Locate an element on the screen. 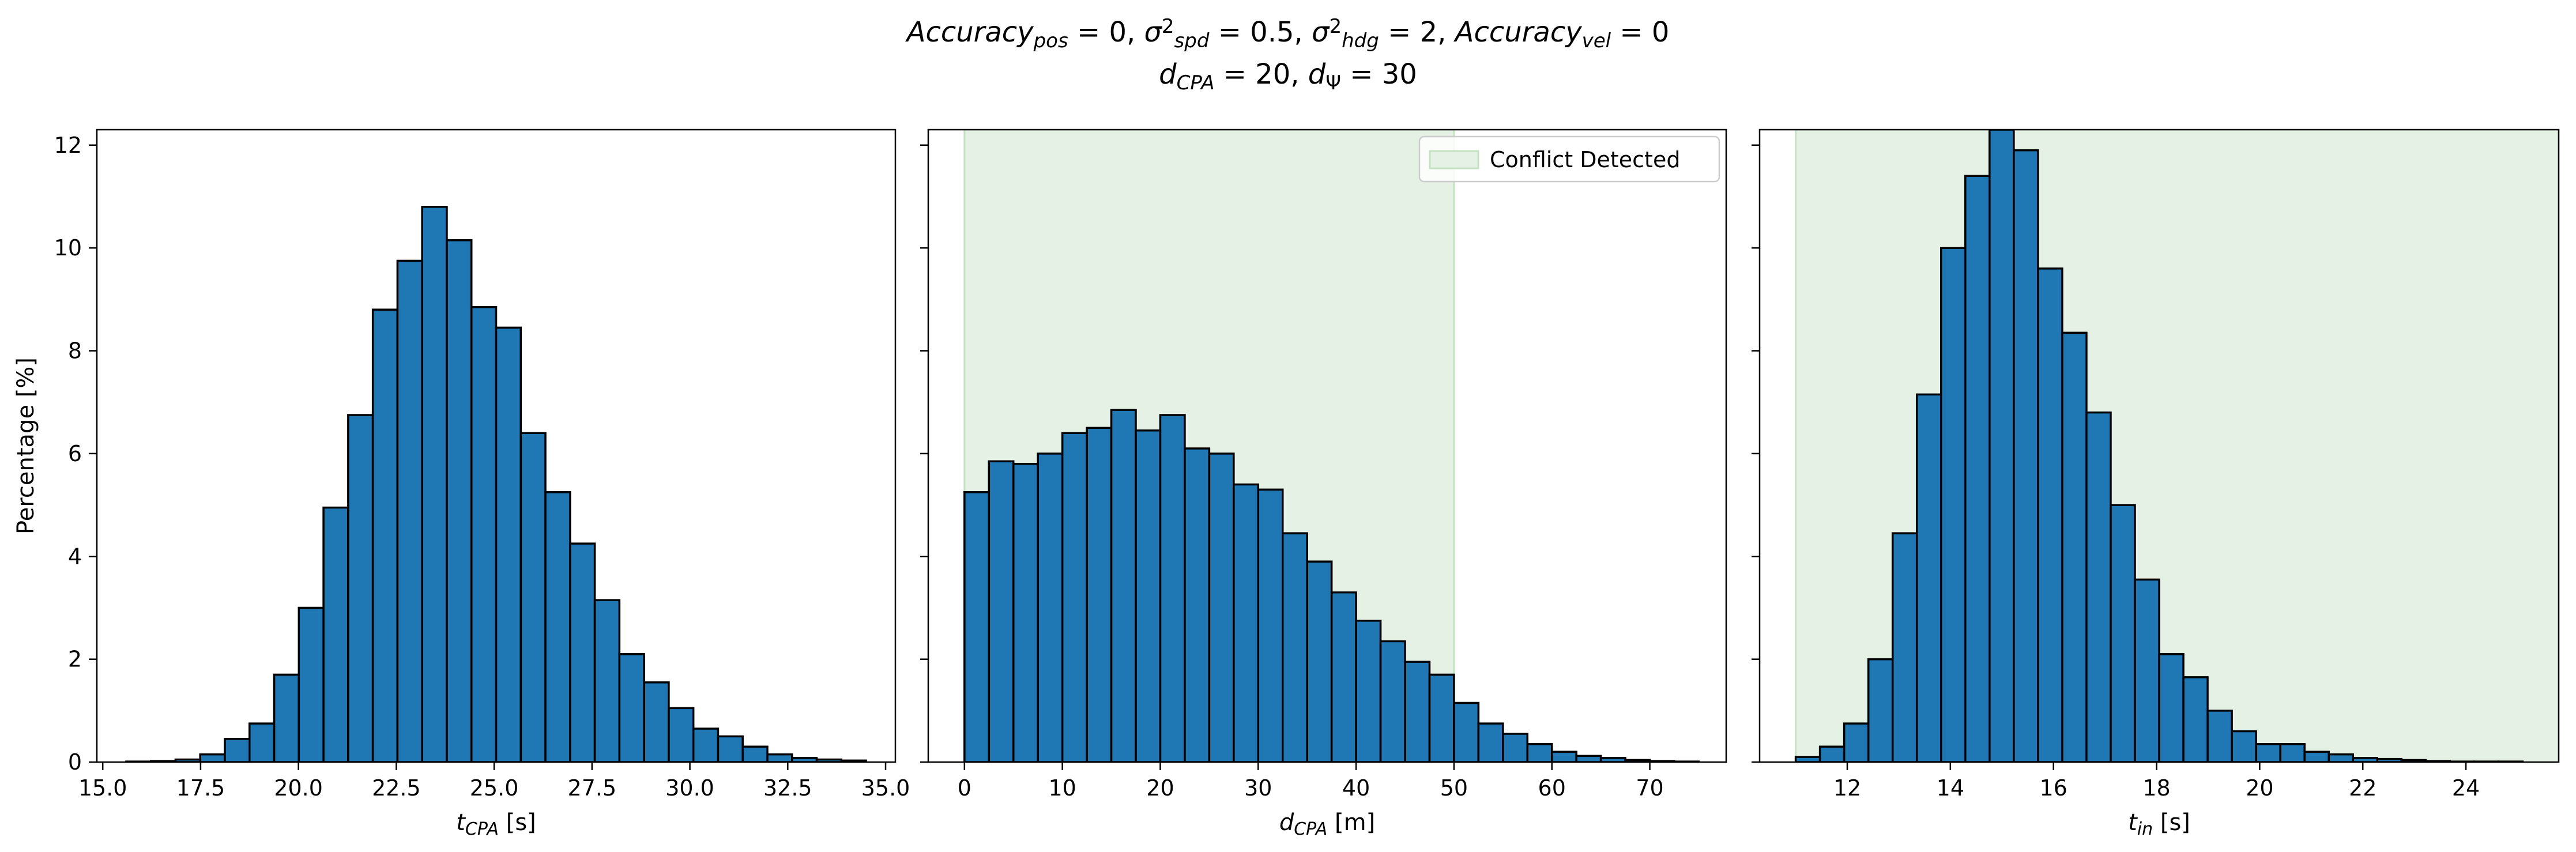 The image size is (2576, 852). legend-label: Conflict Detected is located at coordinates (1585, 159).